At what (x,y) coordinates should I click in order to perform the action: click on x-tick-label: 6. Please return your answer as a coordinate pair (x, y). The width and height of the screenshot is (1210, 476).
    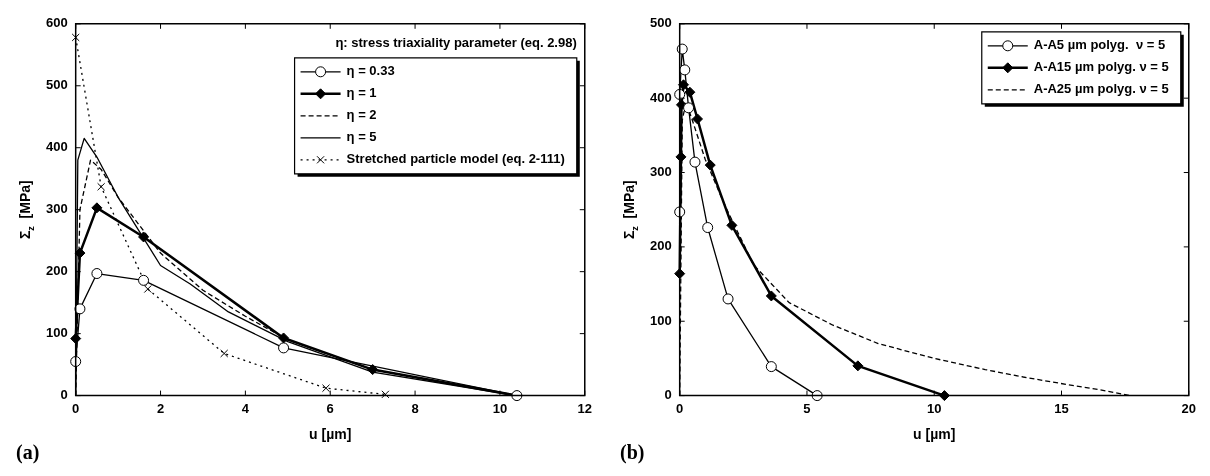
    Looking at the image, I should click on (330, 408).